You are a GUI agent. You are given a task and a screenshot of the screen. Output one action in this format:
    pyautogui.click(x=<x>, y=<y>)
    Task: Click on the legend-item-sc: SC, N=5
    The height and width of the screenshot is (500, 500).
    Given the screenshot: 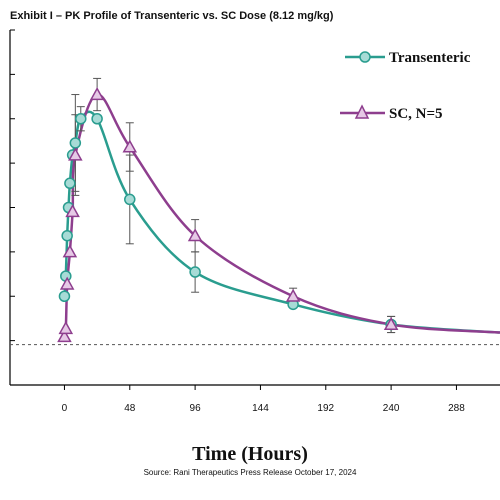 What is the action you would take?
    pyautogui.click(x=391, y=113)
    